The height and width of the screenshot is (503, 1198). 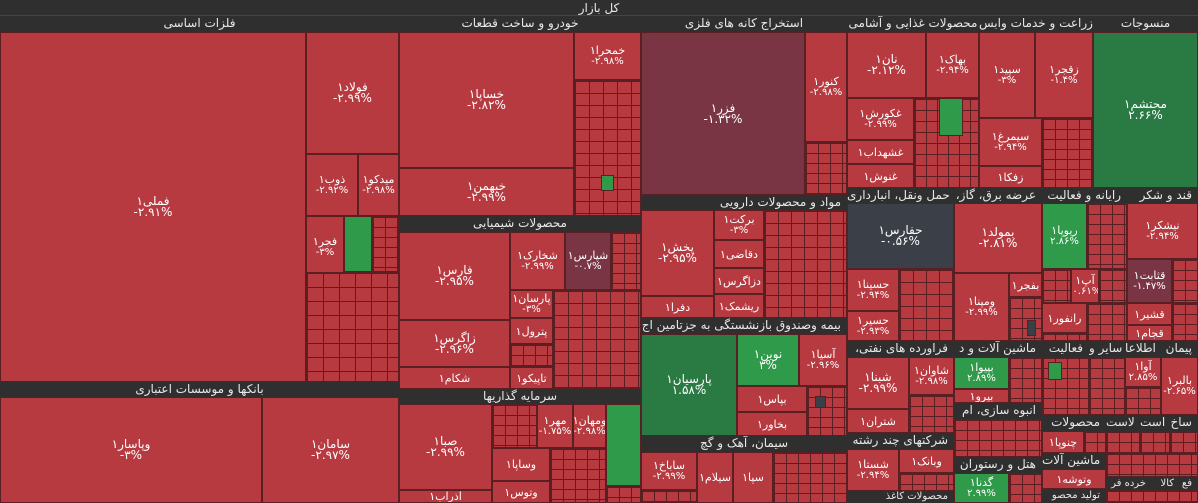 What do you see at coordinates (1129, 483) in the screenshot?
I see `section-kharde: خرده فر` at bounding box center [1129, 483].